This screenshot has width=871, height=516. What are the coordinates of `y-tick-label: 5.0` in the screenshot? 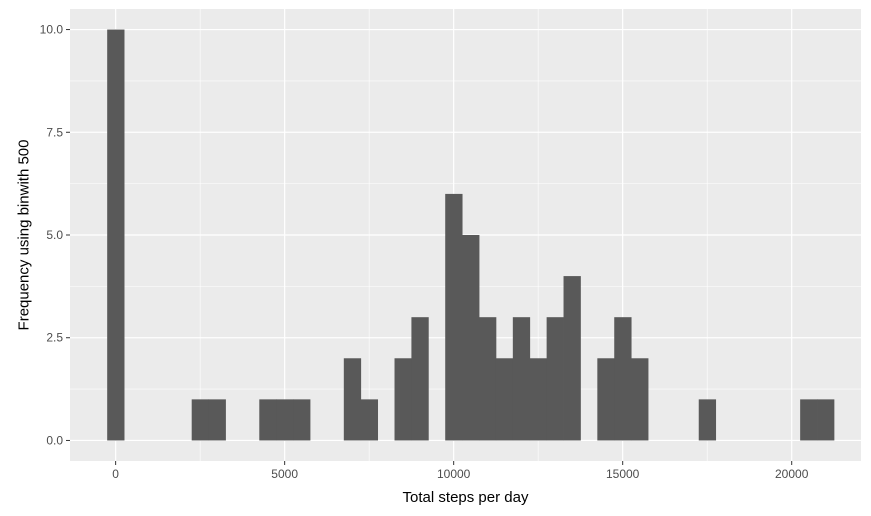 It's located at (54, 235).